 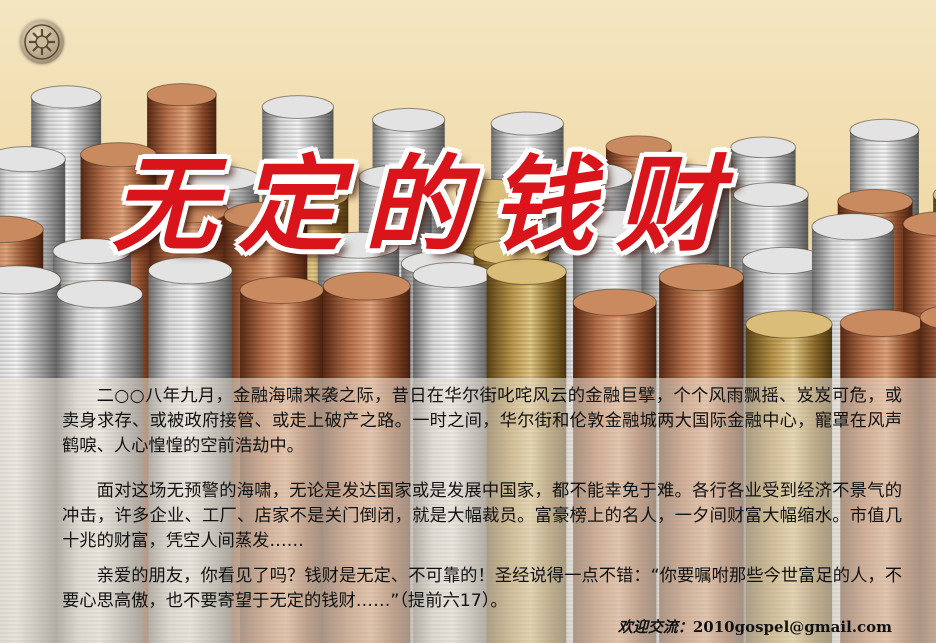 What do you see at coordinates (427, 204) in the screenshot?
I see `page-title: 无定的钱财` at bounding box center [427, 204].